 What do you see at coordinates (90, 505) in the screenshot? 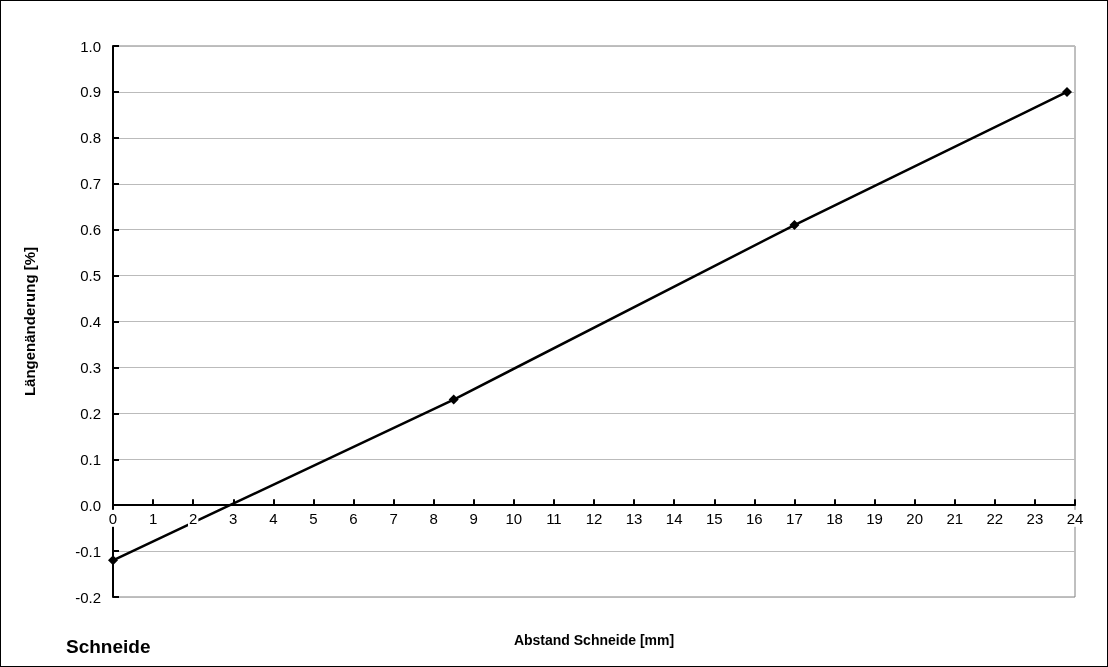
I see `y-tick-label: 0.0` at bounding box center [90, 505].